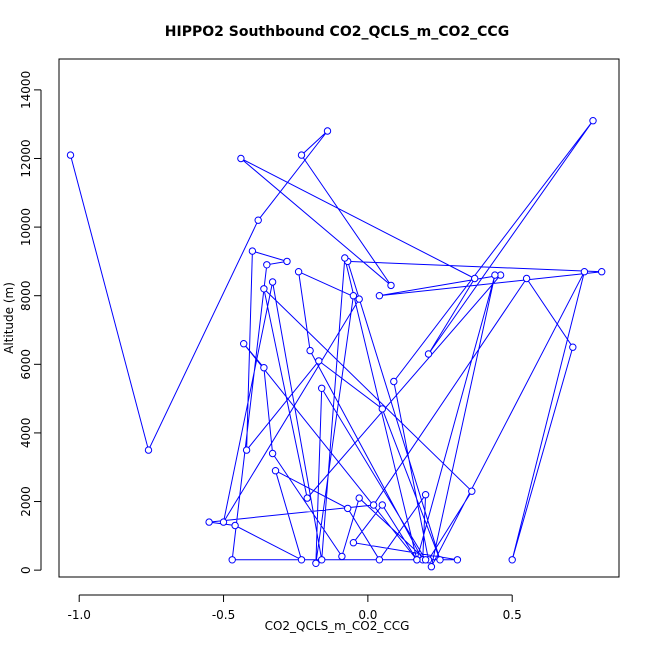  I want to click on y-tick-label: 8000, so click(26, 295).